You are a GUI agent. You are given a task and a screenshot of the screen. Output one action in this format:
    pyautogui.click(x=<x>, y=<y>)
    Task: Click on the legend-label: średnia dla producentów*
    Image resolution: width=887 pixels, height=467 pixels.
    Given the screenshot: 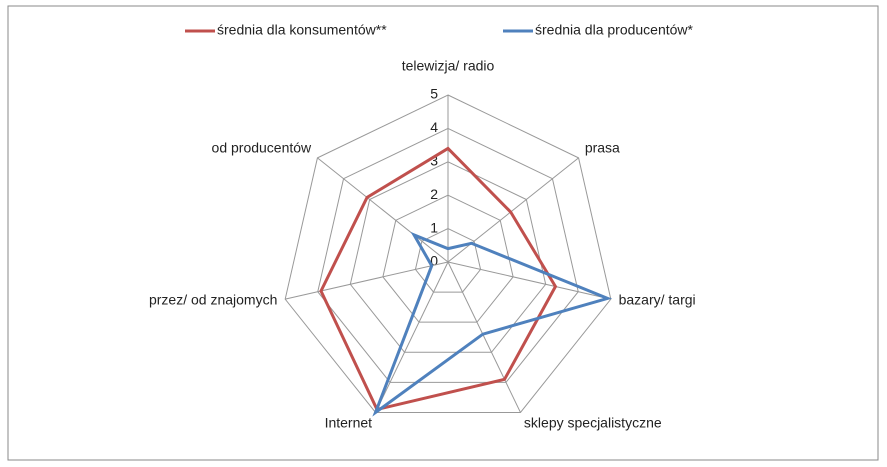 What is the action you would take?
    pyautogui.click(x=614, y=30)
    